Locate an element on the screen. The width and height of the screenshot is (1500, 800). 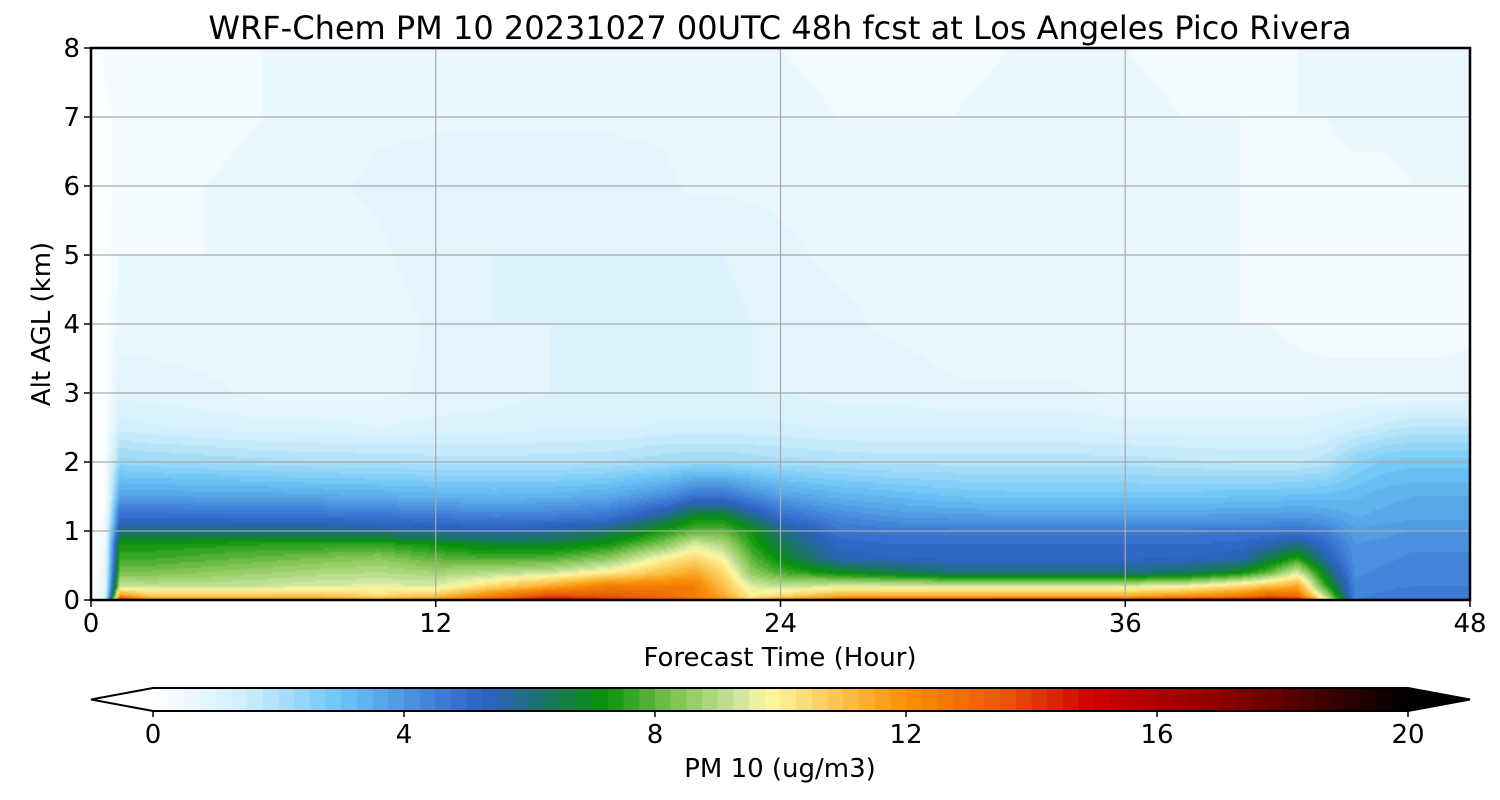
y-tick-label: 1 is located at coordinates (71, 532).